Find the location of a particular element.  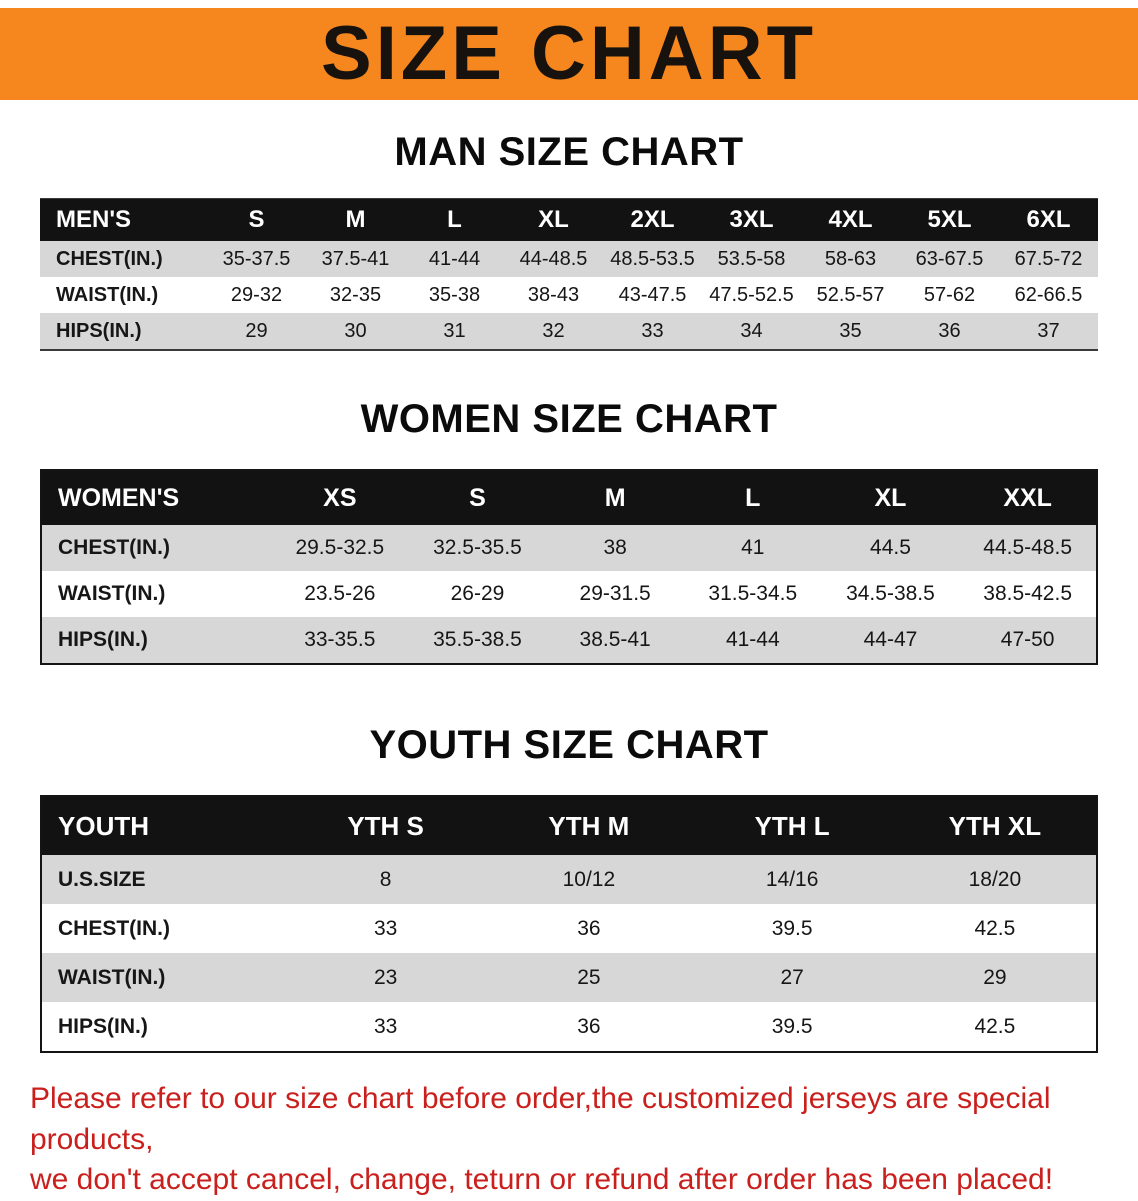

table-cell: 37 is located at coordinates (1048, 330).